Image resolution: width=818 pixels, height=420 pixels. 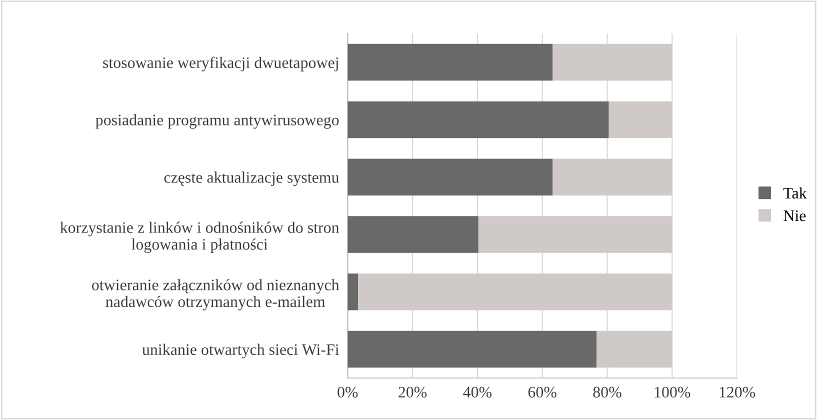 I want to click on y-tick-label: unikanie otwartych sieci Wi-Fi, so click(x=241, y=351).